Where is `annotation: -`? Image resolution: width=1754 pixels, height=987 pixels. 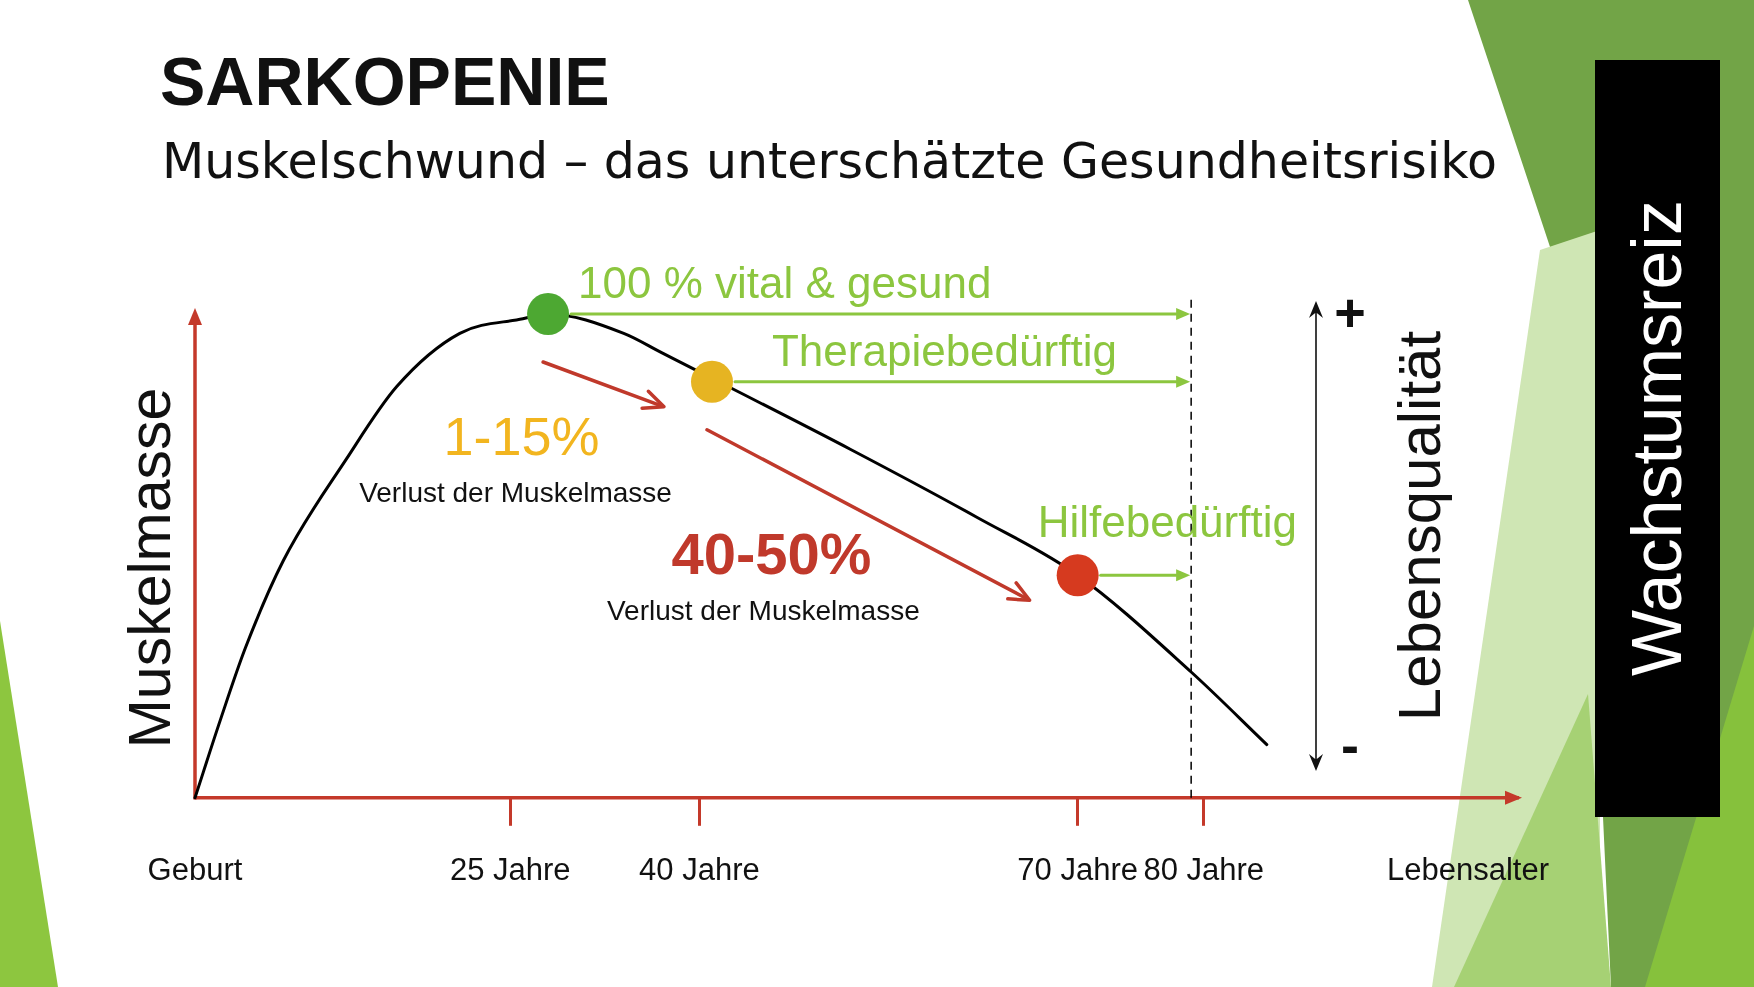
annotation: - is located at coordinates (1350, 745).